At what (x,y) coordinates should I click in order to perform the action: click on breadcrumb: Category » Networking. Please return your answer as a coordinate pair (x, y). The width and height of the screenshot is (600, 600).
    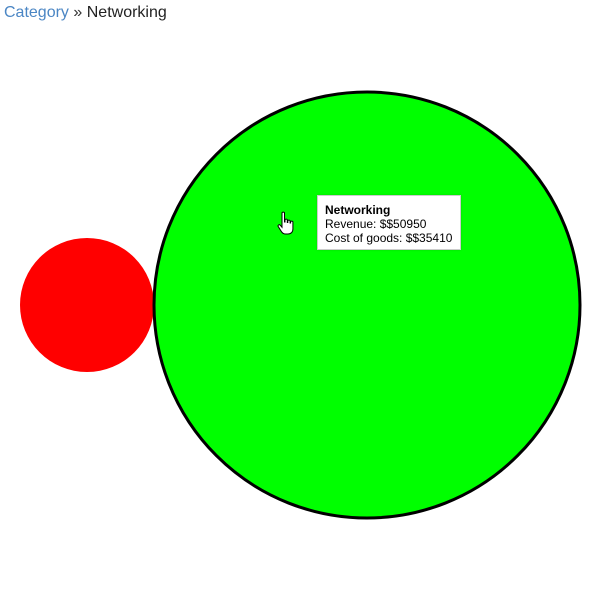
    Looking at the image, I should click on (85, 13).